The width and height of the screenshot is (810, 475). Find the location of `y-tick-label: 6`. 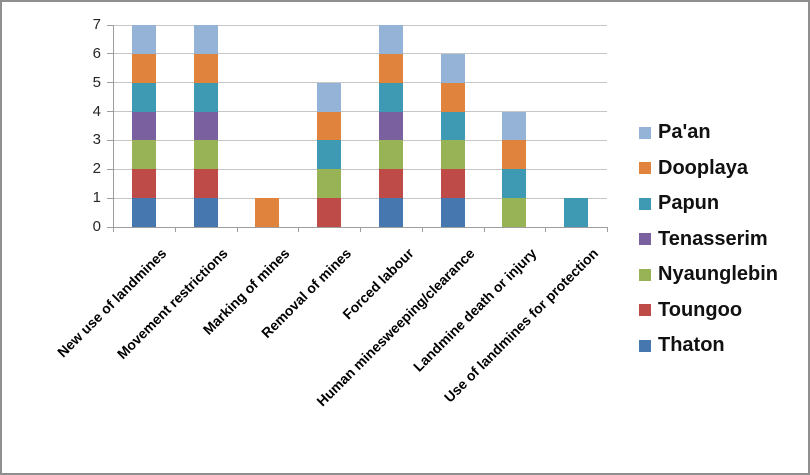

y-tick-label: 6 is located at coordinates (96, 53).